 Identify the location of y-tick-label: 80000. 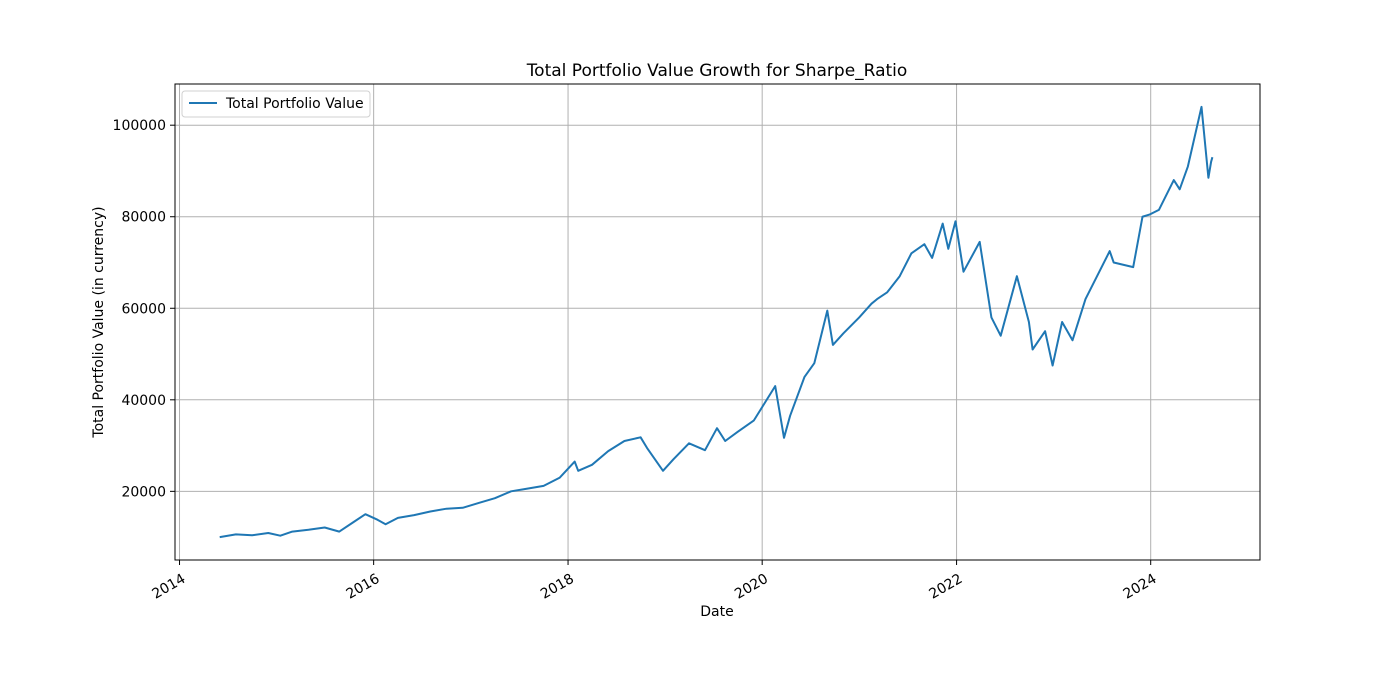
(143, 218).